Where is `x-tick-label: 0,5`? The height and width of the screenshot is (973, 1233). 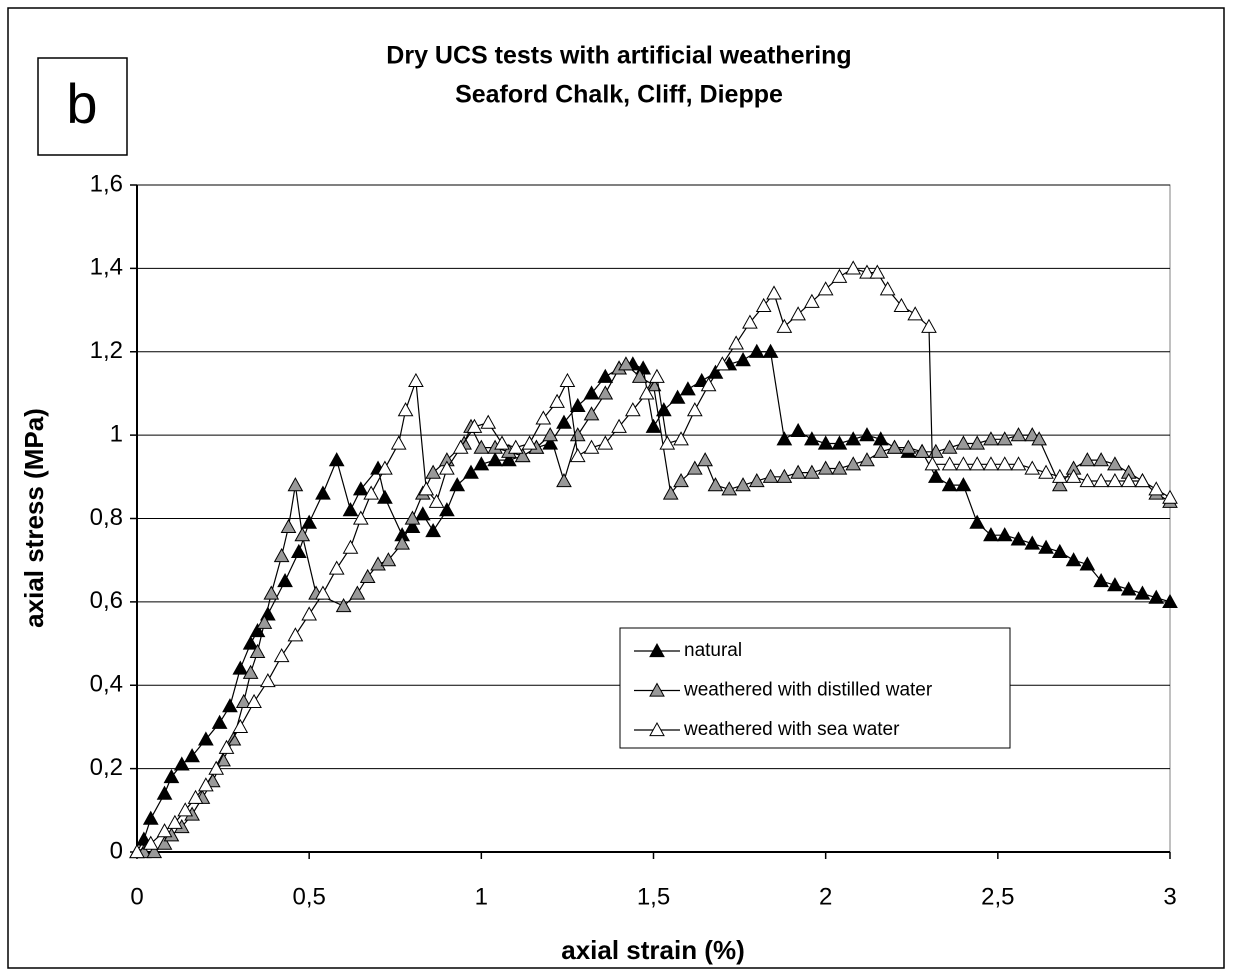
x-tick-label: 0,5 is located at coordinates (308, 896).